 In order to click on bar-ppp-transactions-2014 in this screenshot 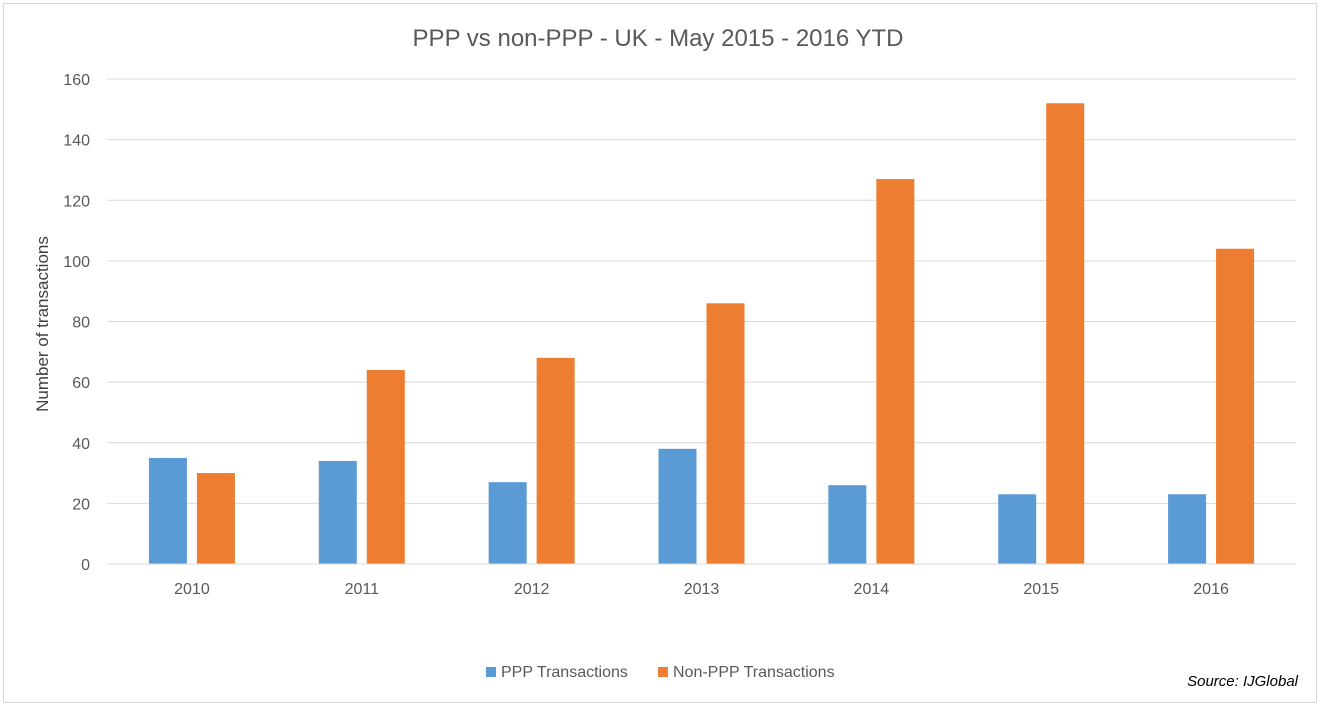, I will do `click(847, 524)`.